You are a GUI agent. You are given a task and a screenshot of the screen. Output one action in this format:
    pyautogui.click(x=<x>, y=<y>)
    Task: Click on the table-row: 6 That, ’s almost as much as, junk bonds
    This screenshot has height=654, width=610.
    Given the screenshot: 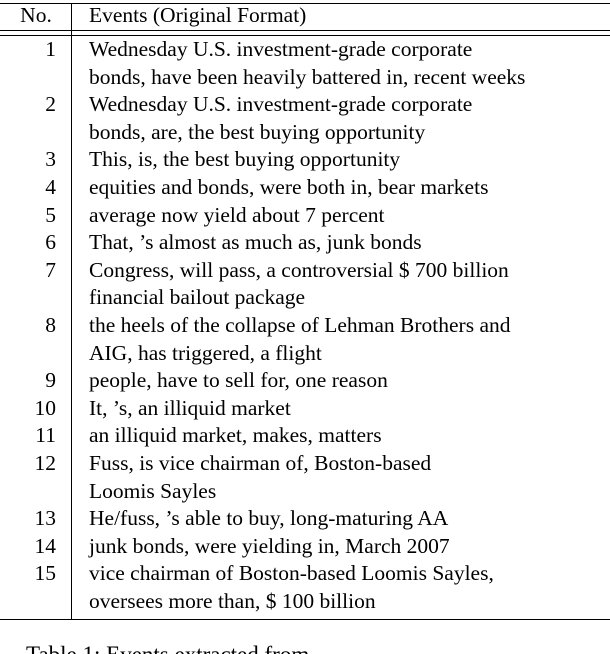 What is the action you would take?
    pyautogui.click(x=305, y=243)
    